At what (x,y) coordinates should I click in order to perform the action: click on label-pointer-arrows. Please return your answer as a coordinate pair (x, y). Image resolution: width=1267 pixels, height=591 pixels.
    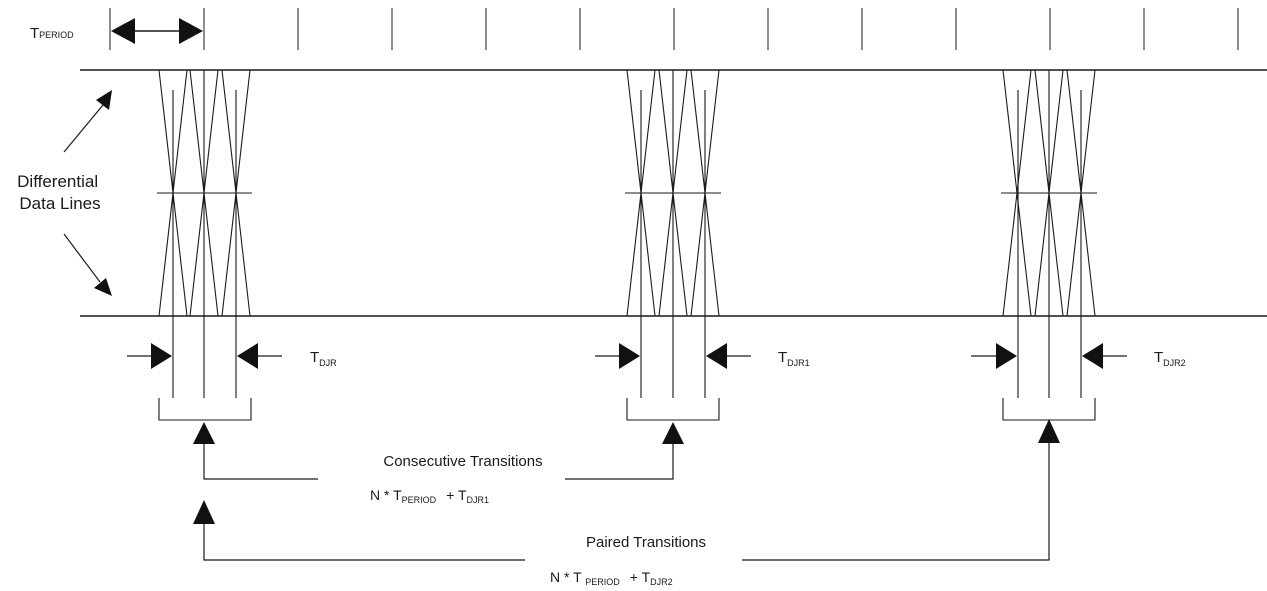
    Looking at the image, I should click on (87, 193).